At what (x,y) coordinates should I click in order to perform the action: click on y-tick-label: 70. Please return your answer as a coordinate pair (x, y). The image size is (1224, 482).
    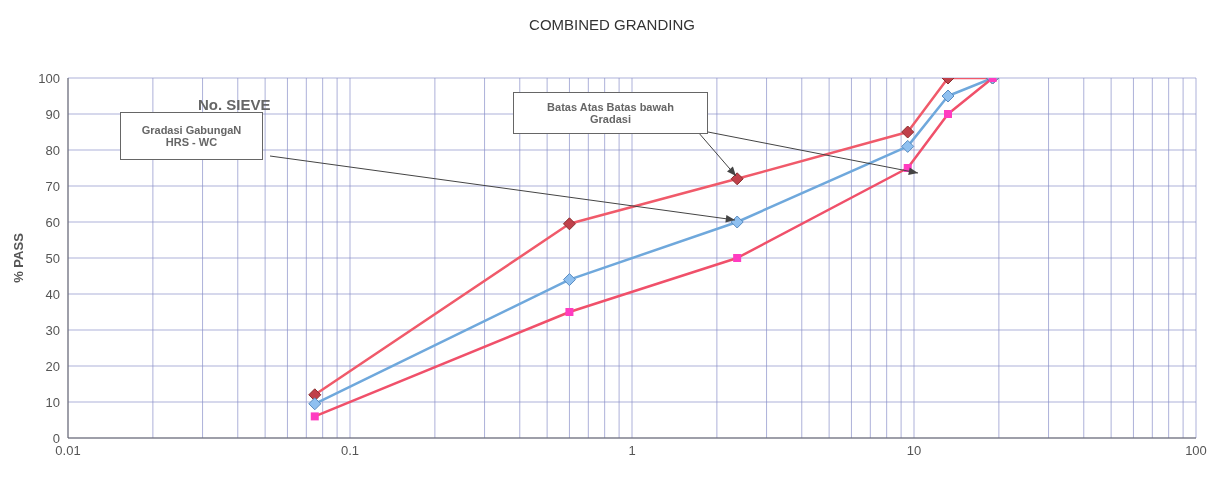
    Looking at the image, I should click on (52, 186).